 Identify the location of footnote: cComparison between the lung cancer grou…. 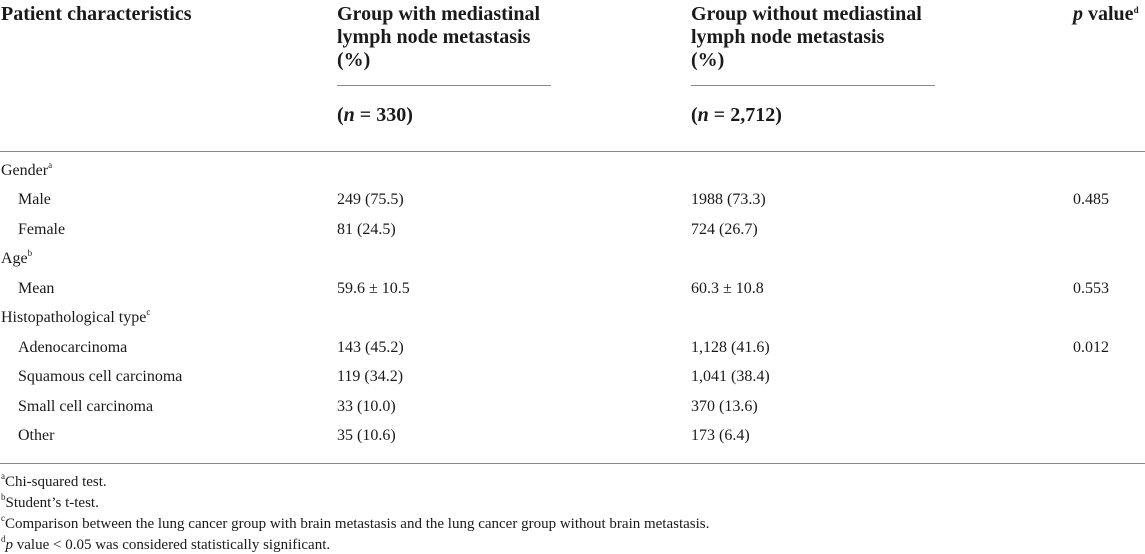
(355, 523).